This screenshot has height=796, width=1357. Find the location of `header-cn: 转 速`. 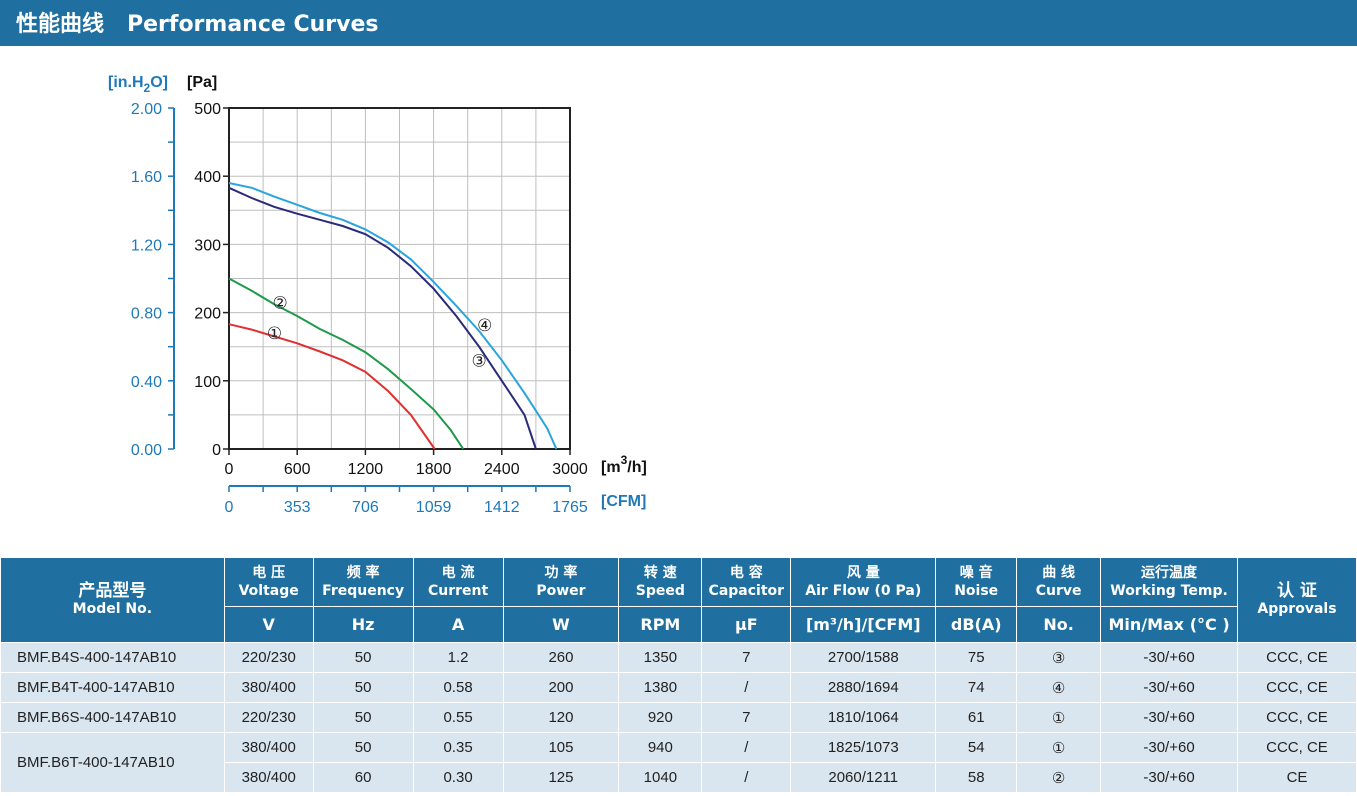

header-cn: 转 速 is located at coordinates (660, 573).